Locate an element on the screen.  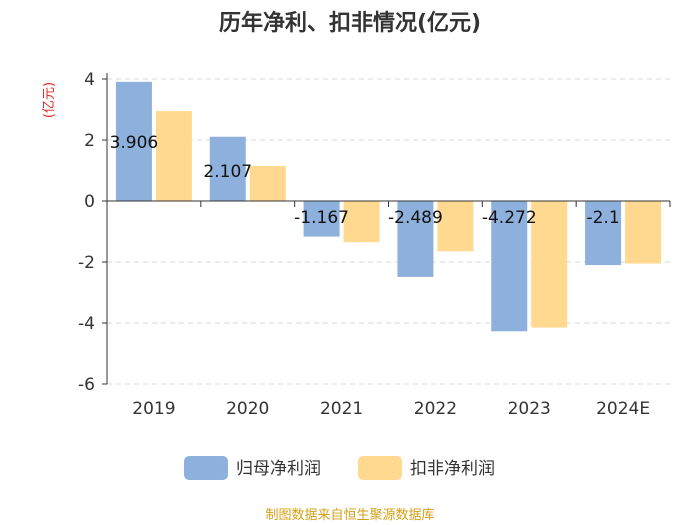
y-tick-label-4: 4 is located at coordinates (89, 80).